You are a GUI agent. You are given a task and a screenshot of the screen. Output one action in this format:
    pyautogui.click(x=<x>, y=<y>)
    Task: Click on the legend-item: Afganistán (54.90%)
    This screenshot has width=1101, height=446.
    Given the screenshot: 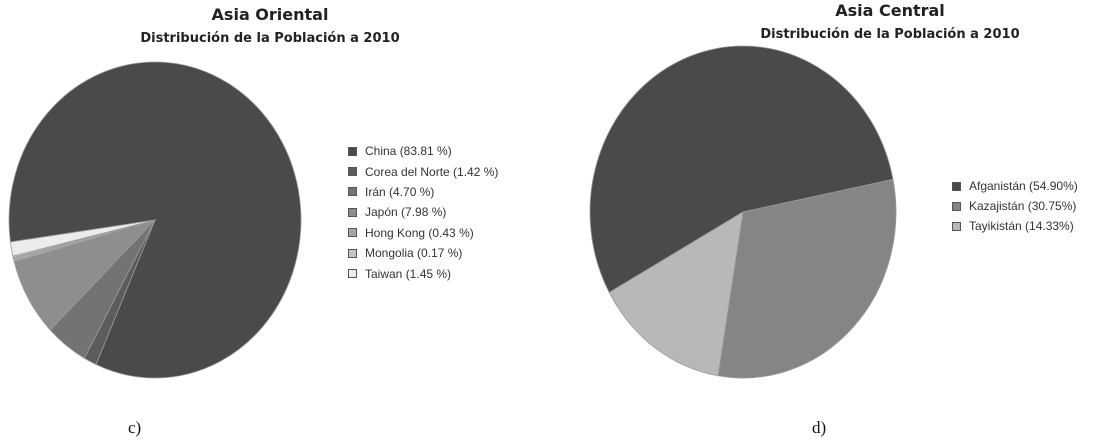 What is the action you would take?
    pyautogui.click(x=1015, y=186)
    